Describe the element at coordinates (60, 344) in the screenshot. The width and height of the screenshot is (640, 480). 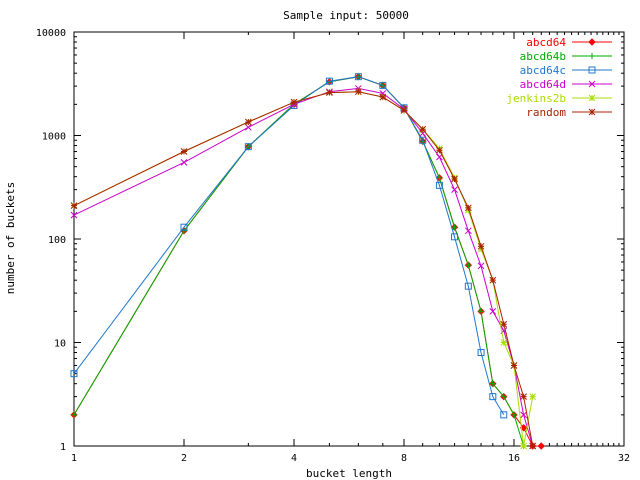
I see `y-tick-label: 10` at that location.